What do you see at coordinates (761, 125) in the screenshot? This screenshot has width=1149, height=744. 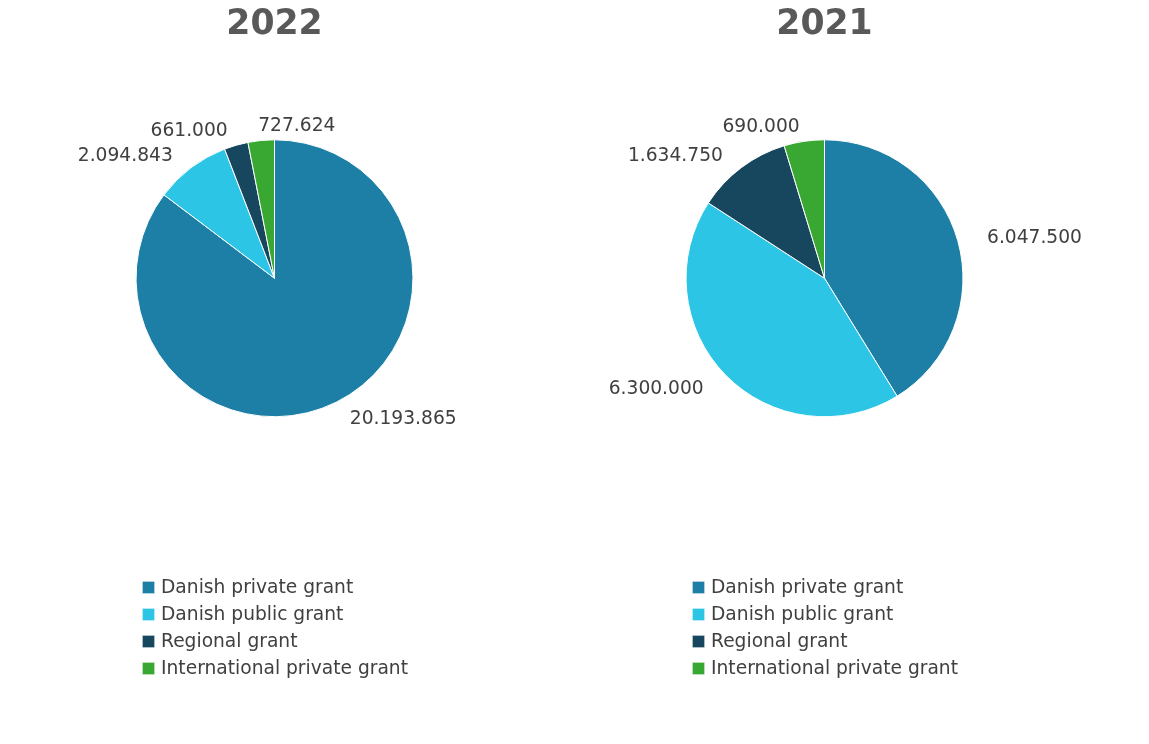 I see `data-label: 690.000` at bounding box center [761, 125].